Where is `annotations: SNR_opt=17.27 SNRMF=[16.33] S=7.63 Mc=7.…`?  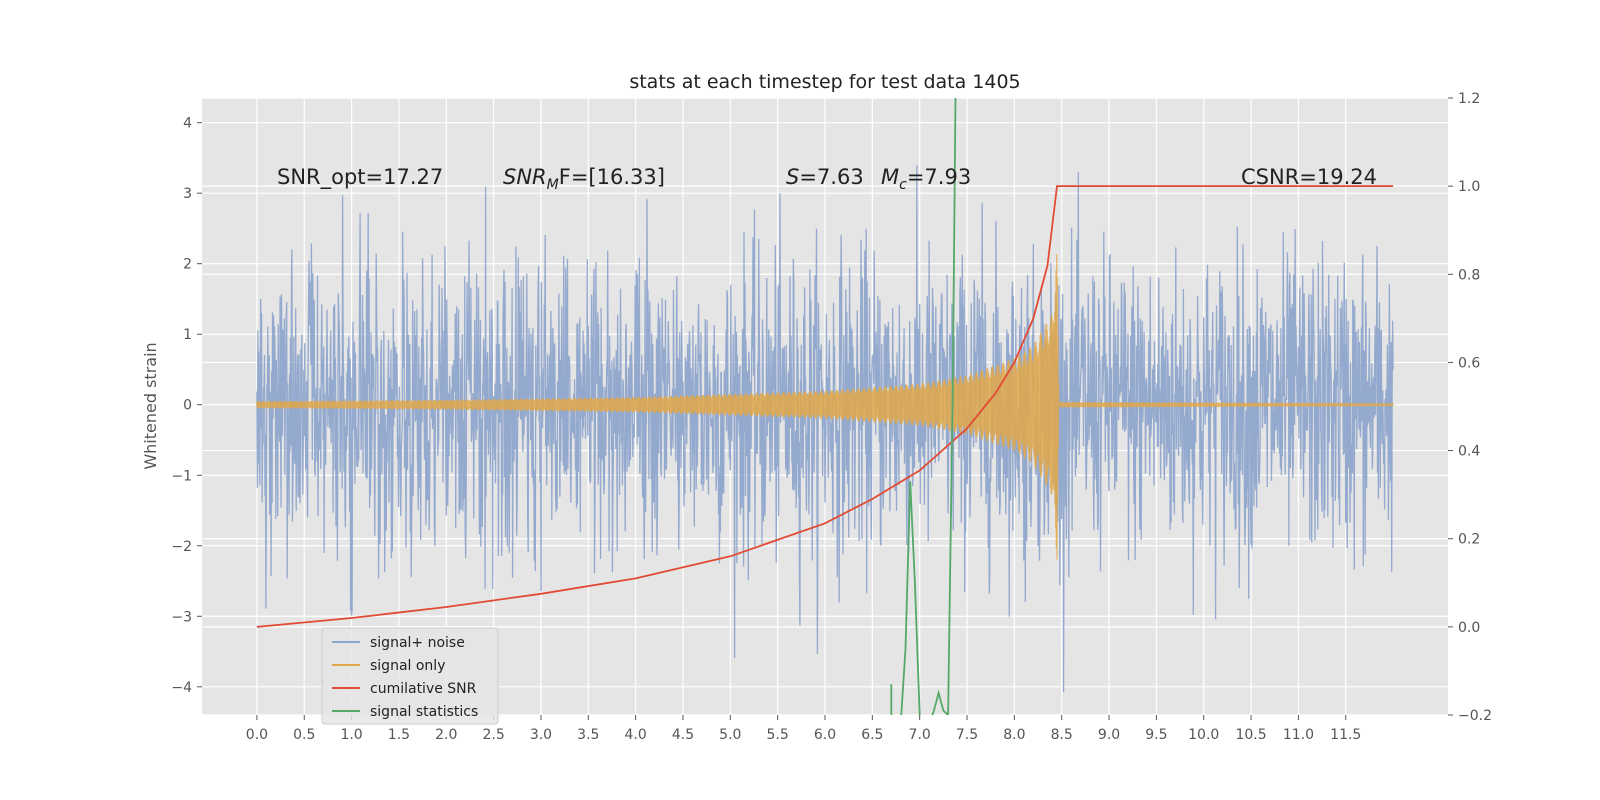 annotations: SNR_opt=17.27 SNRMF=[16.33] S=7.63 Mc=7.… is located at coordinates (827, 179).